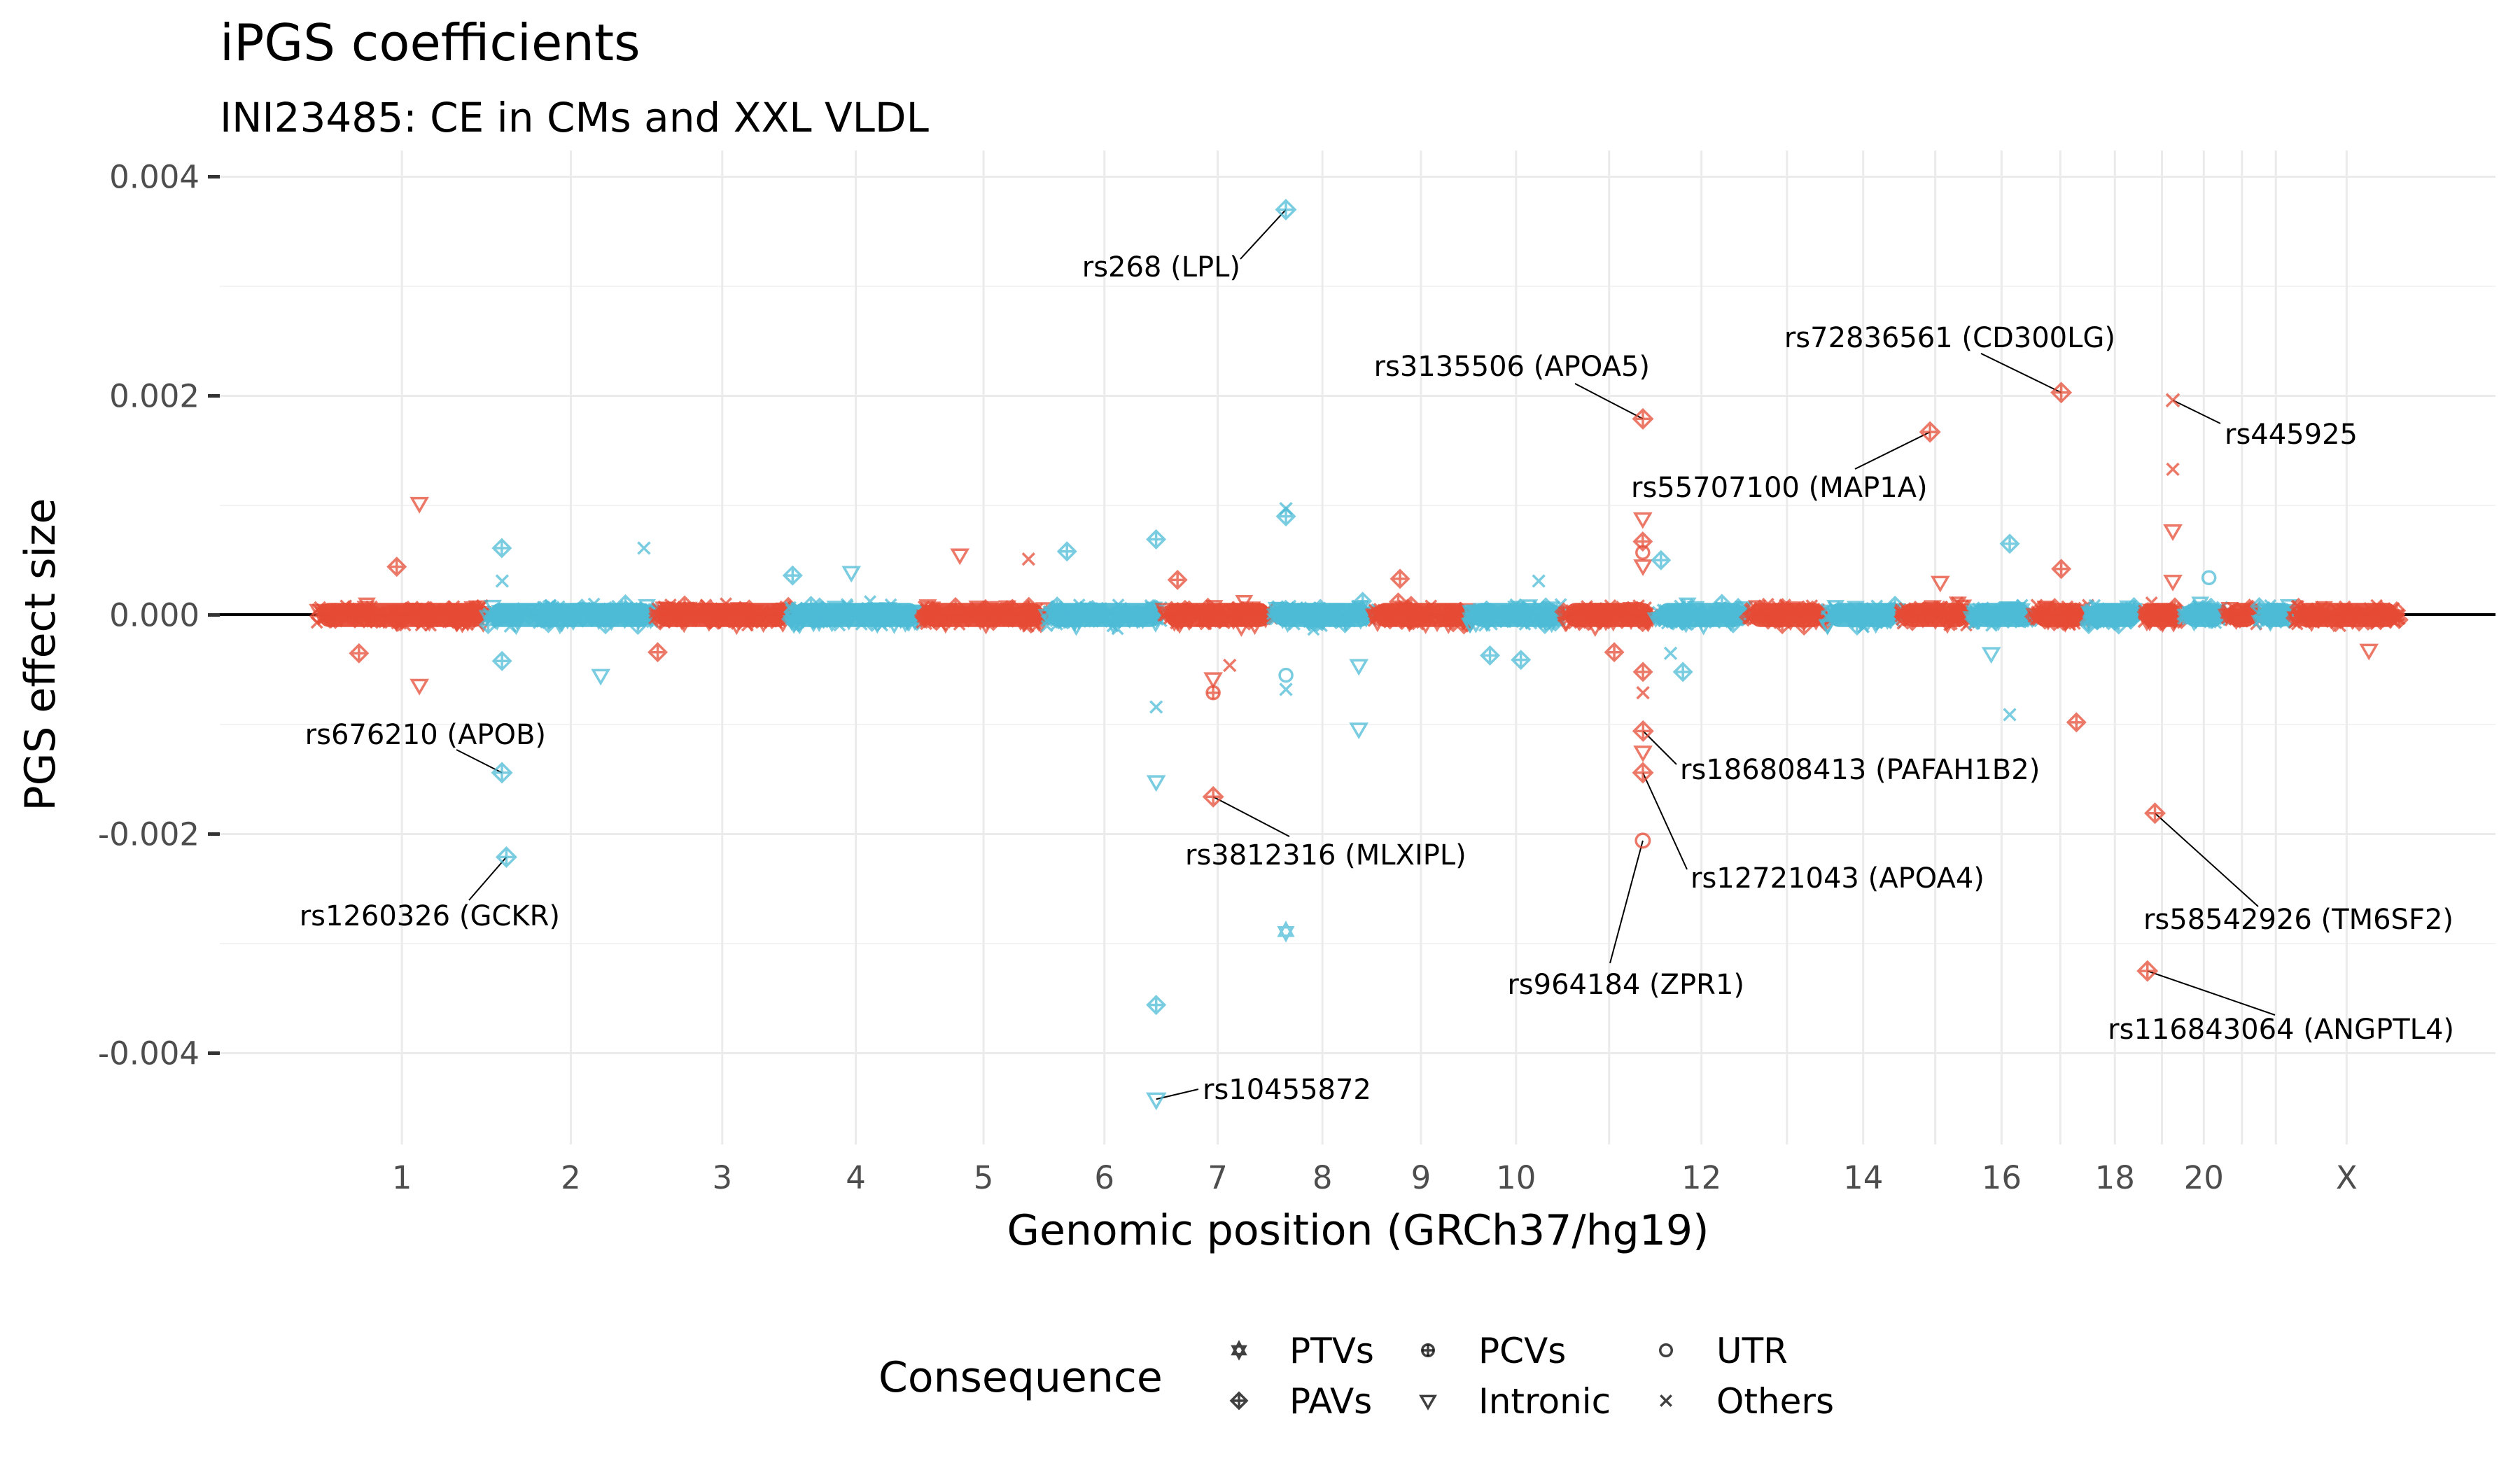 Image resolution: width=2520 pixels, height=1470 pixels. What do you see at coordinates (1428, 1350) in the screenshot?
I see `circle-plus-icon` at bounding box center [1428, 1350].